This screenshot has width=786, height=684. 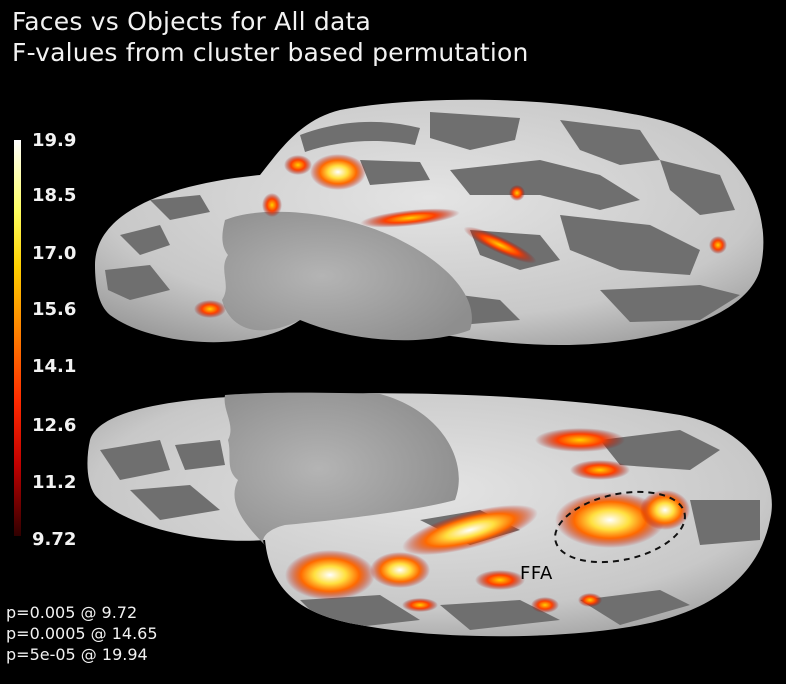 What do you see at coordinates (54, 425) in the screenshot?
I see `colorbar-tick: 12.6` at bounding box center [54, 425].